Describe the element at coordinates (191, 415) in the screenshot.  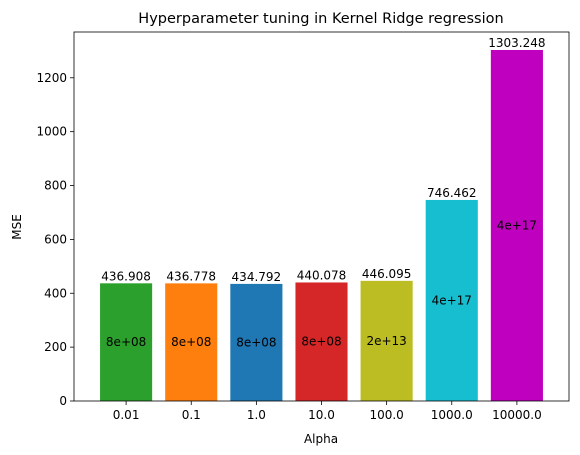
I see `x-tick-label-1: 0.1` at that location.